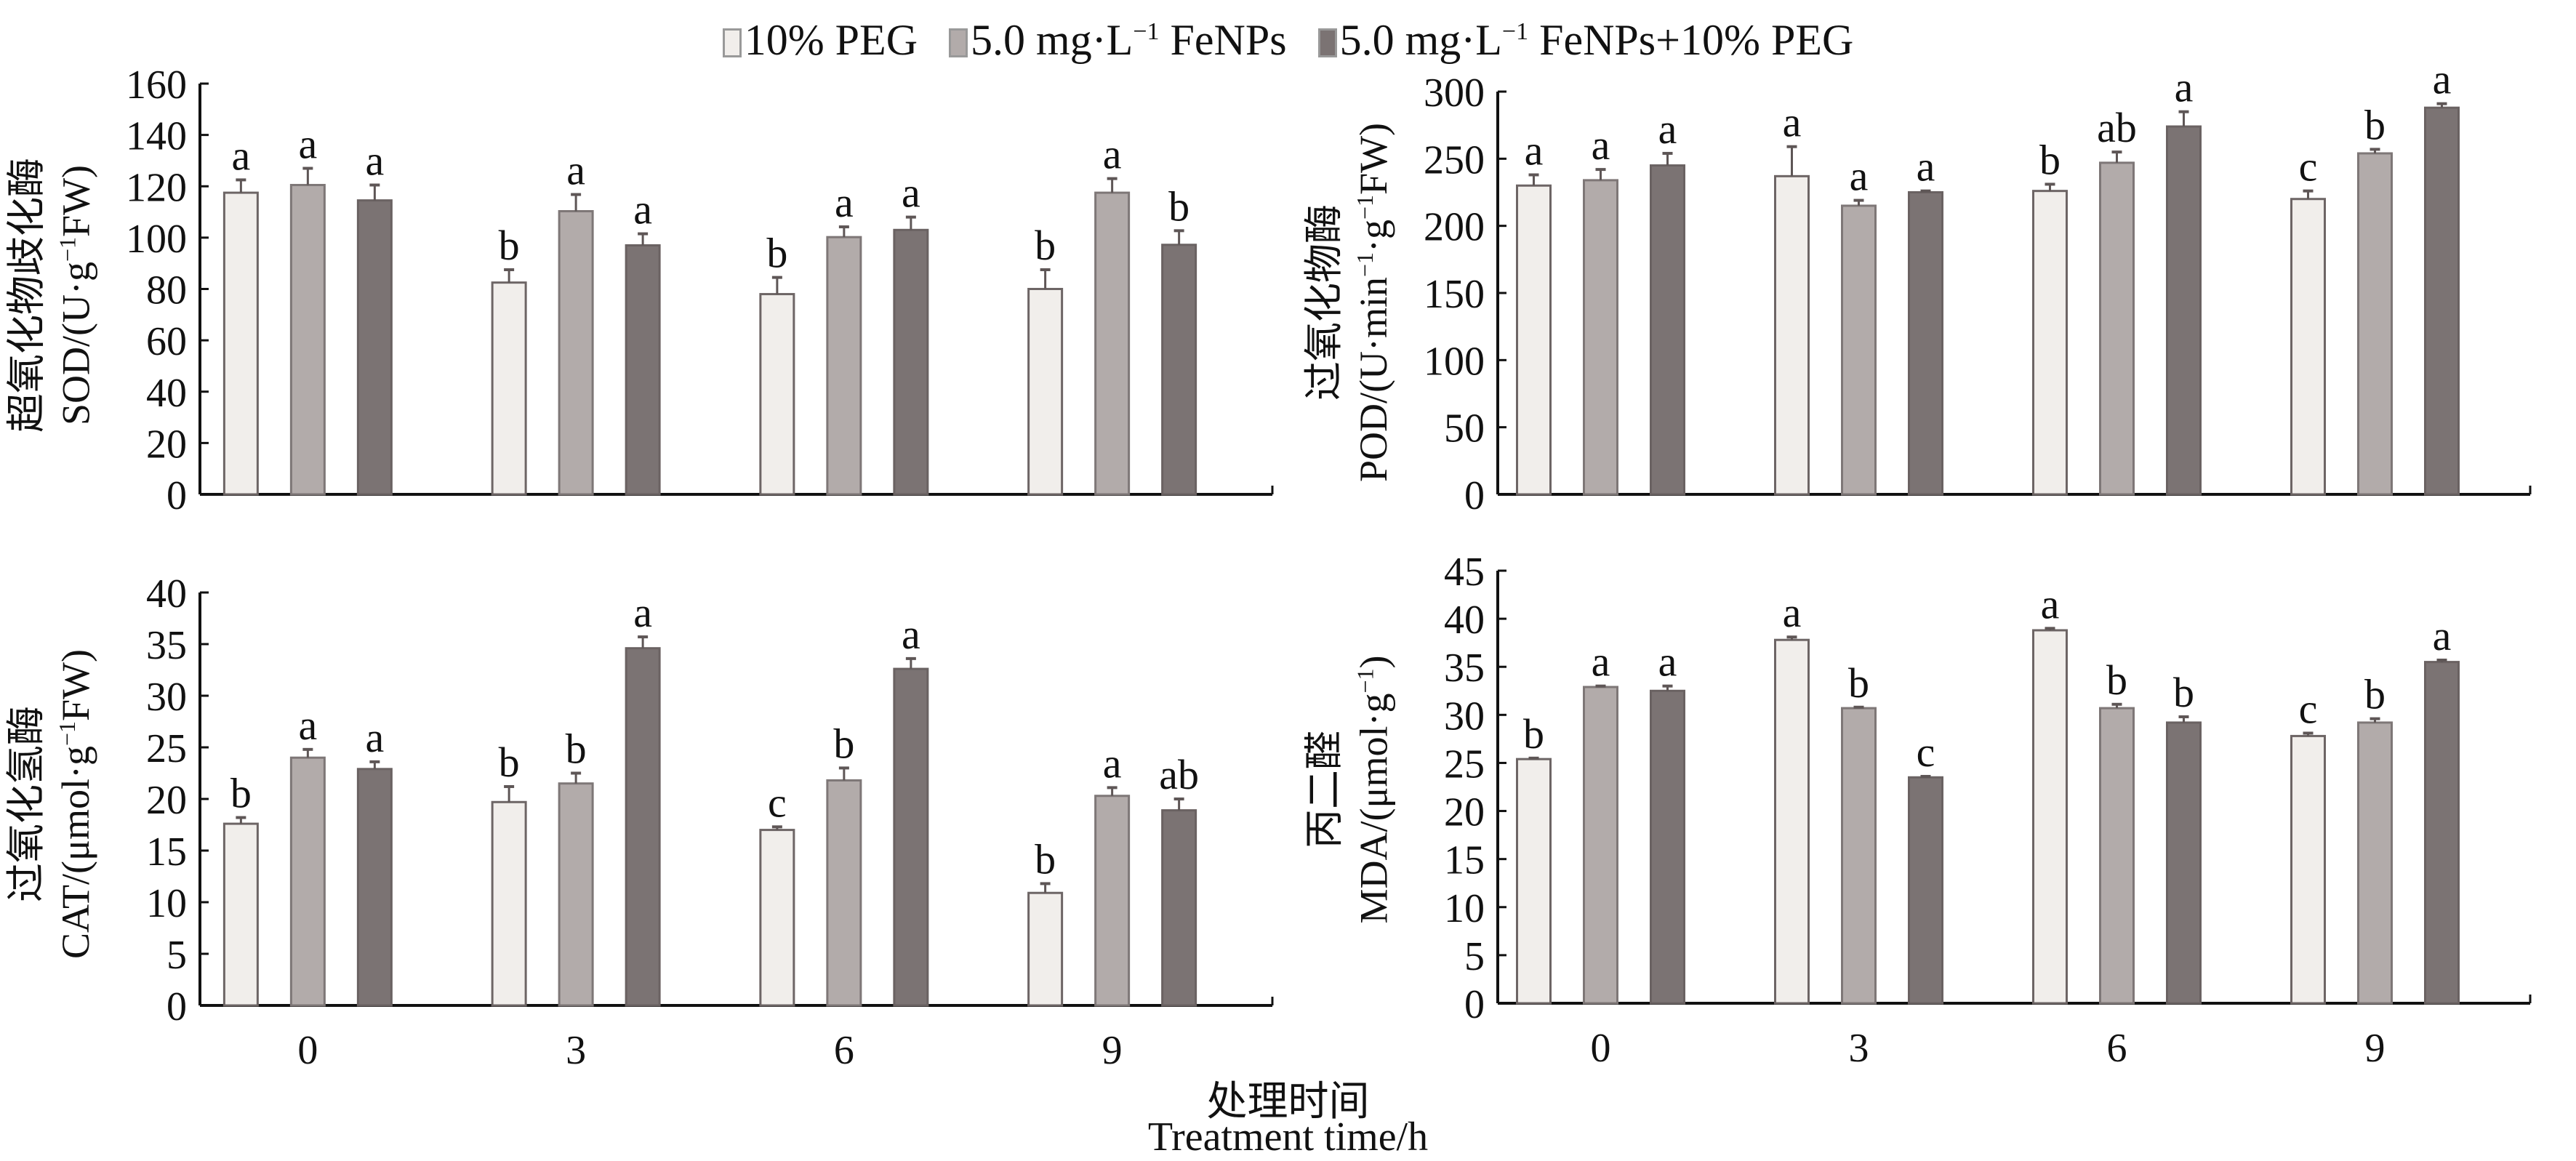  Describe the element at coordinates (1288, 1137) in the screenshot. I see `x-axis-title-en: Treatment time/h` at that location.